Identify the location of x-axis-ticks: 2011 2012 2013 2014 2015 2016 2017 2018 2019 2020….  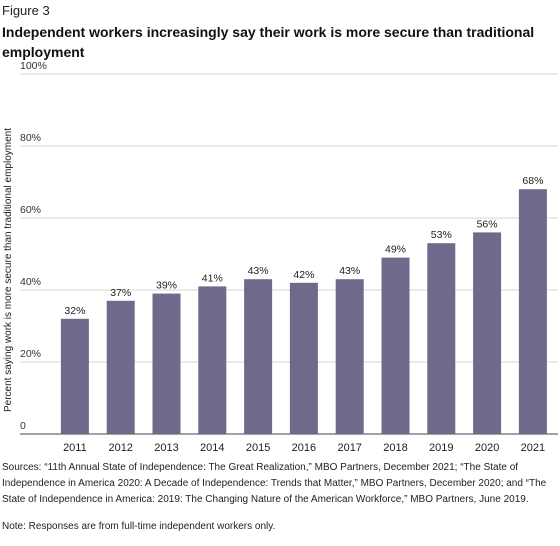
(304, 448).